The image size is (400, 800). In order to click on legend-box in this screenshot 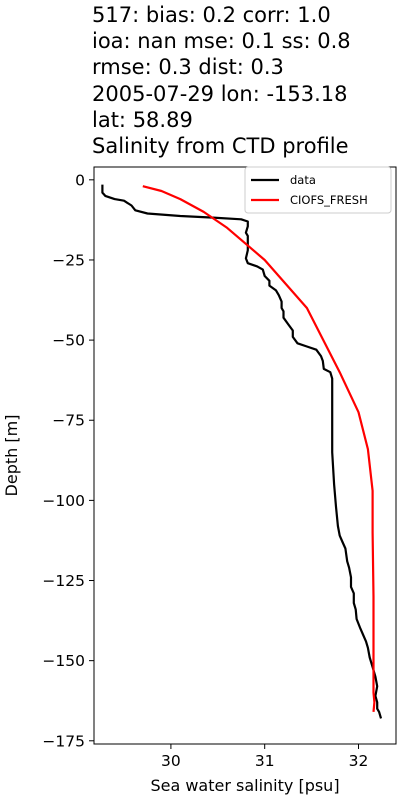, I will do `click(318, 190)`.